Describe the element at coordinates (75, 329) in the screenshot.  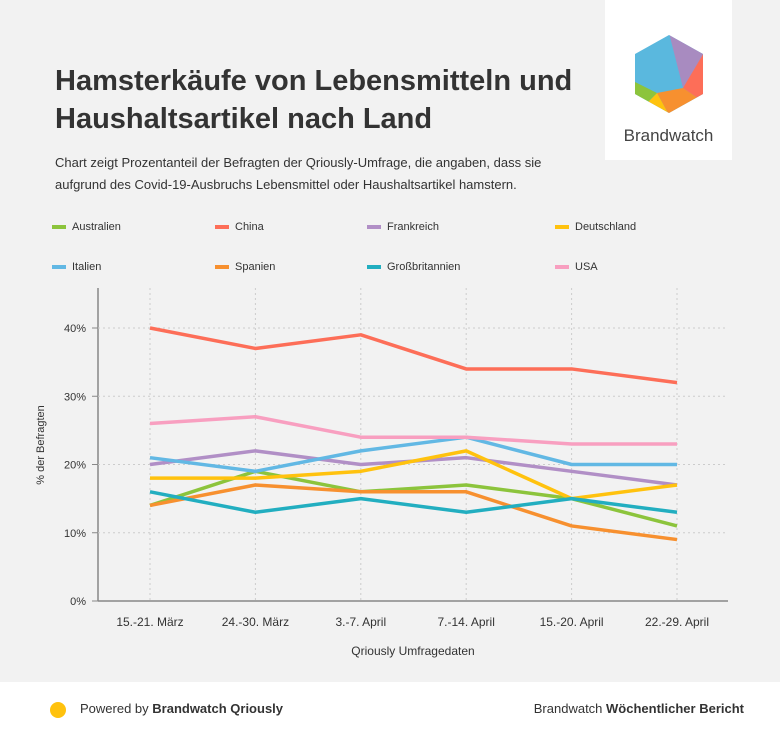
I see `y-tick-label: 40%` at that location.